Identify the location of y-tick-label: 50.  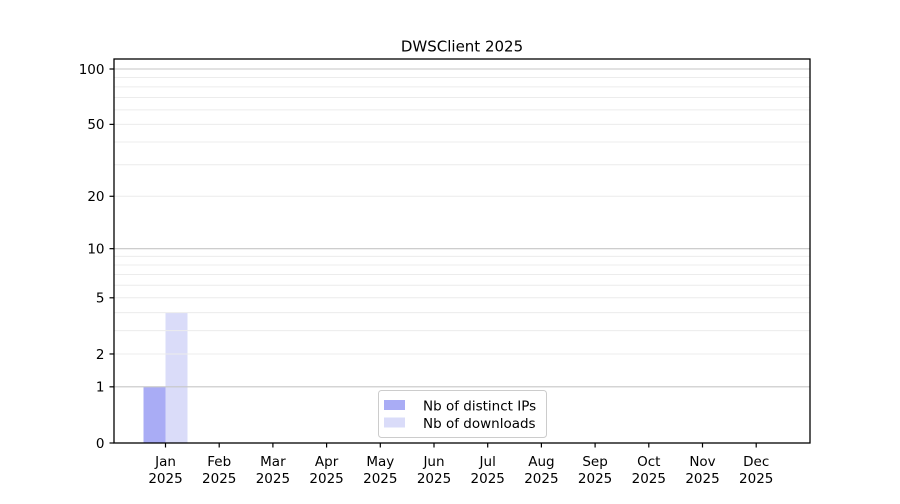
(95, 125).